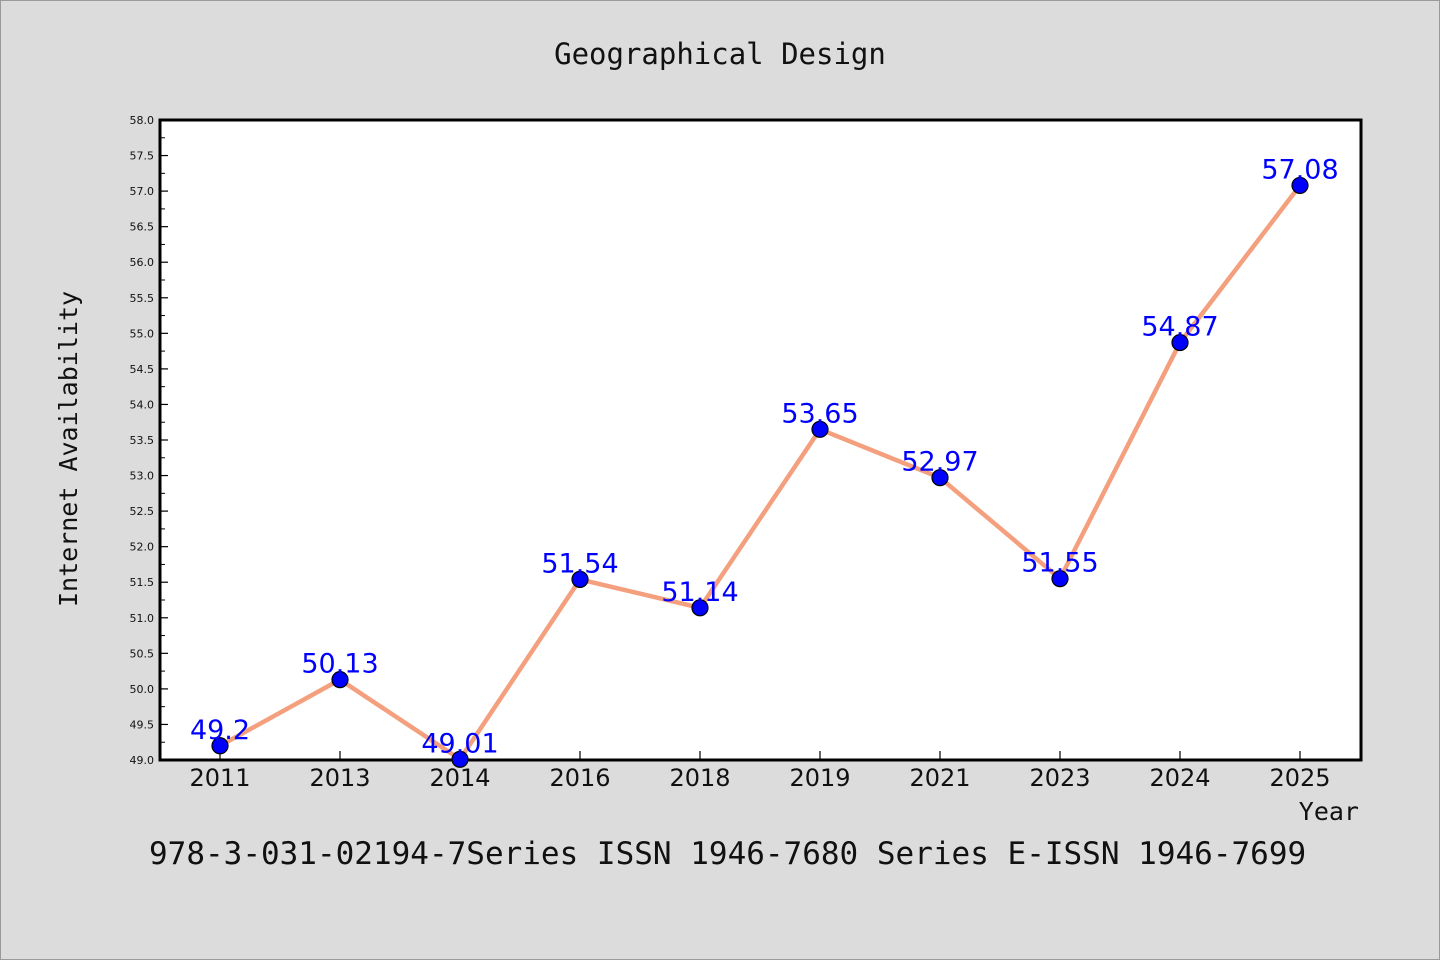 The height and width of the screenshot is (960, 1440). Describe the element at coordinates (142, 262) in the screenshot. I see `y-tick-label: 56.0` at that location.